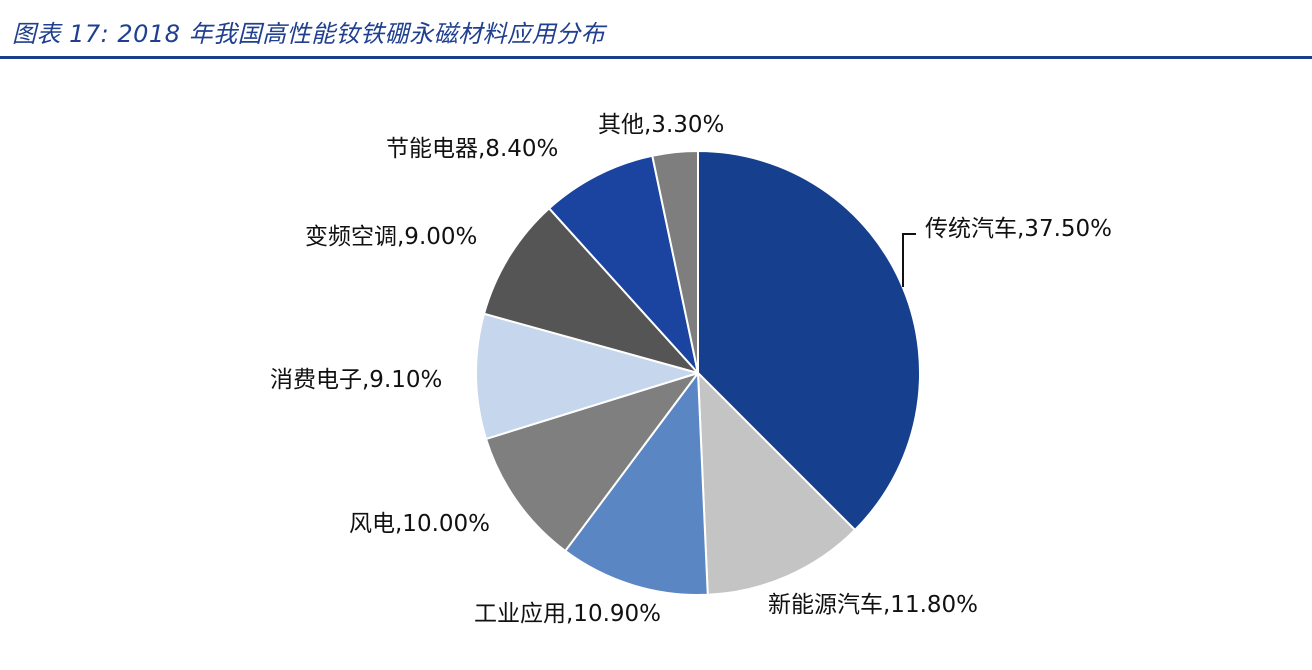 The height and width of the screenshot is (670, 1312). Describe the element at coordinates (656, 57) in the screenshot. I see `title-divider` at that location.